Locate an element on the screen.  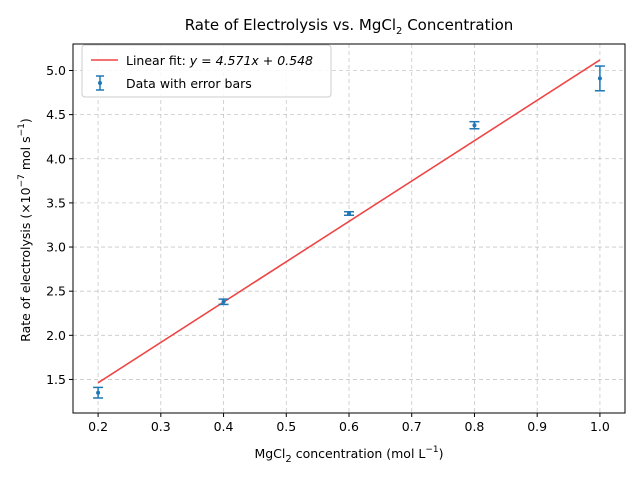
y-tick-label: 4.5 is located at coordinates (56, 114).